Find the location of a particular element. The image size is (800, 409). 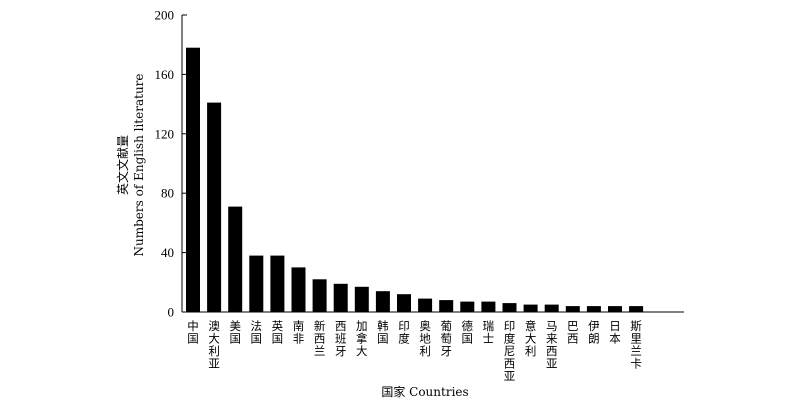

y-tick-label: 120 is located at coordinates (165, 133).